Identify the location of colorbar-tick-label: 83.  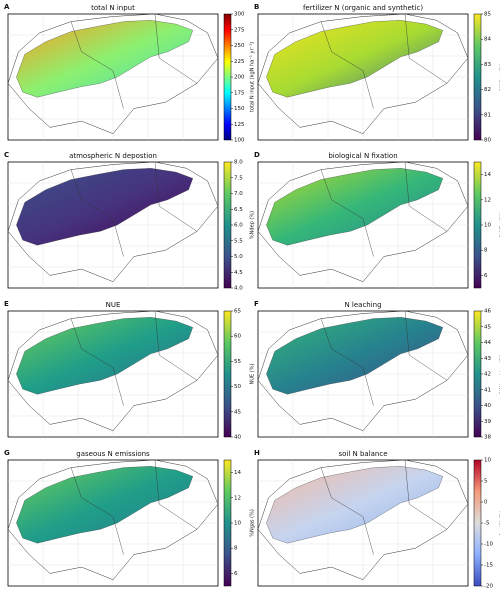
(487, 65).